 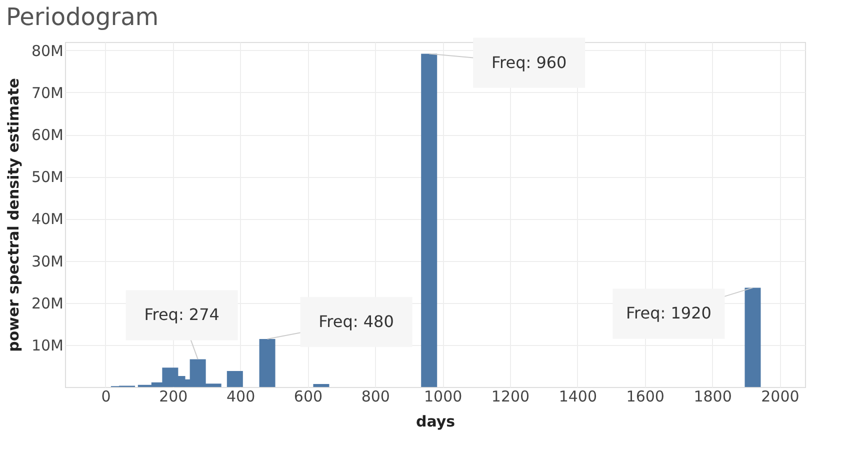 What do you see at coordinates (529, 62) in the screenshot?
I see `annotation: Freq: 960` at bounding box center [529, 62].